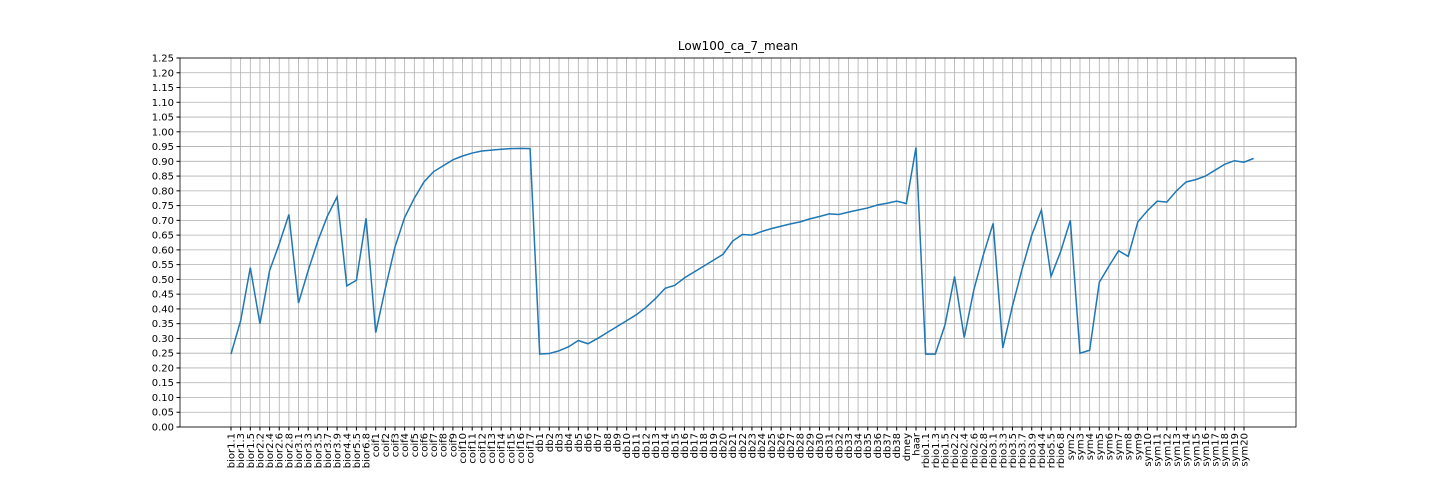 The image size is (1440, 480). Describe the element at coordinates (163, 147) in the screenshot. I see `y-tick-label: 0.95` at that location.